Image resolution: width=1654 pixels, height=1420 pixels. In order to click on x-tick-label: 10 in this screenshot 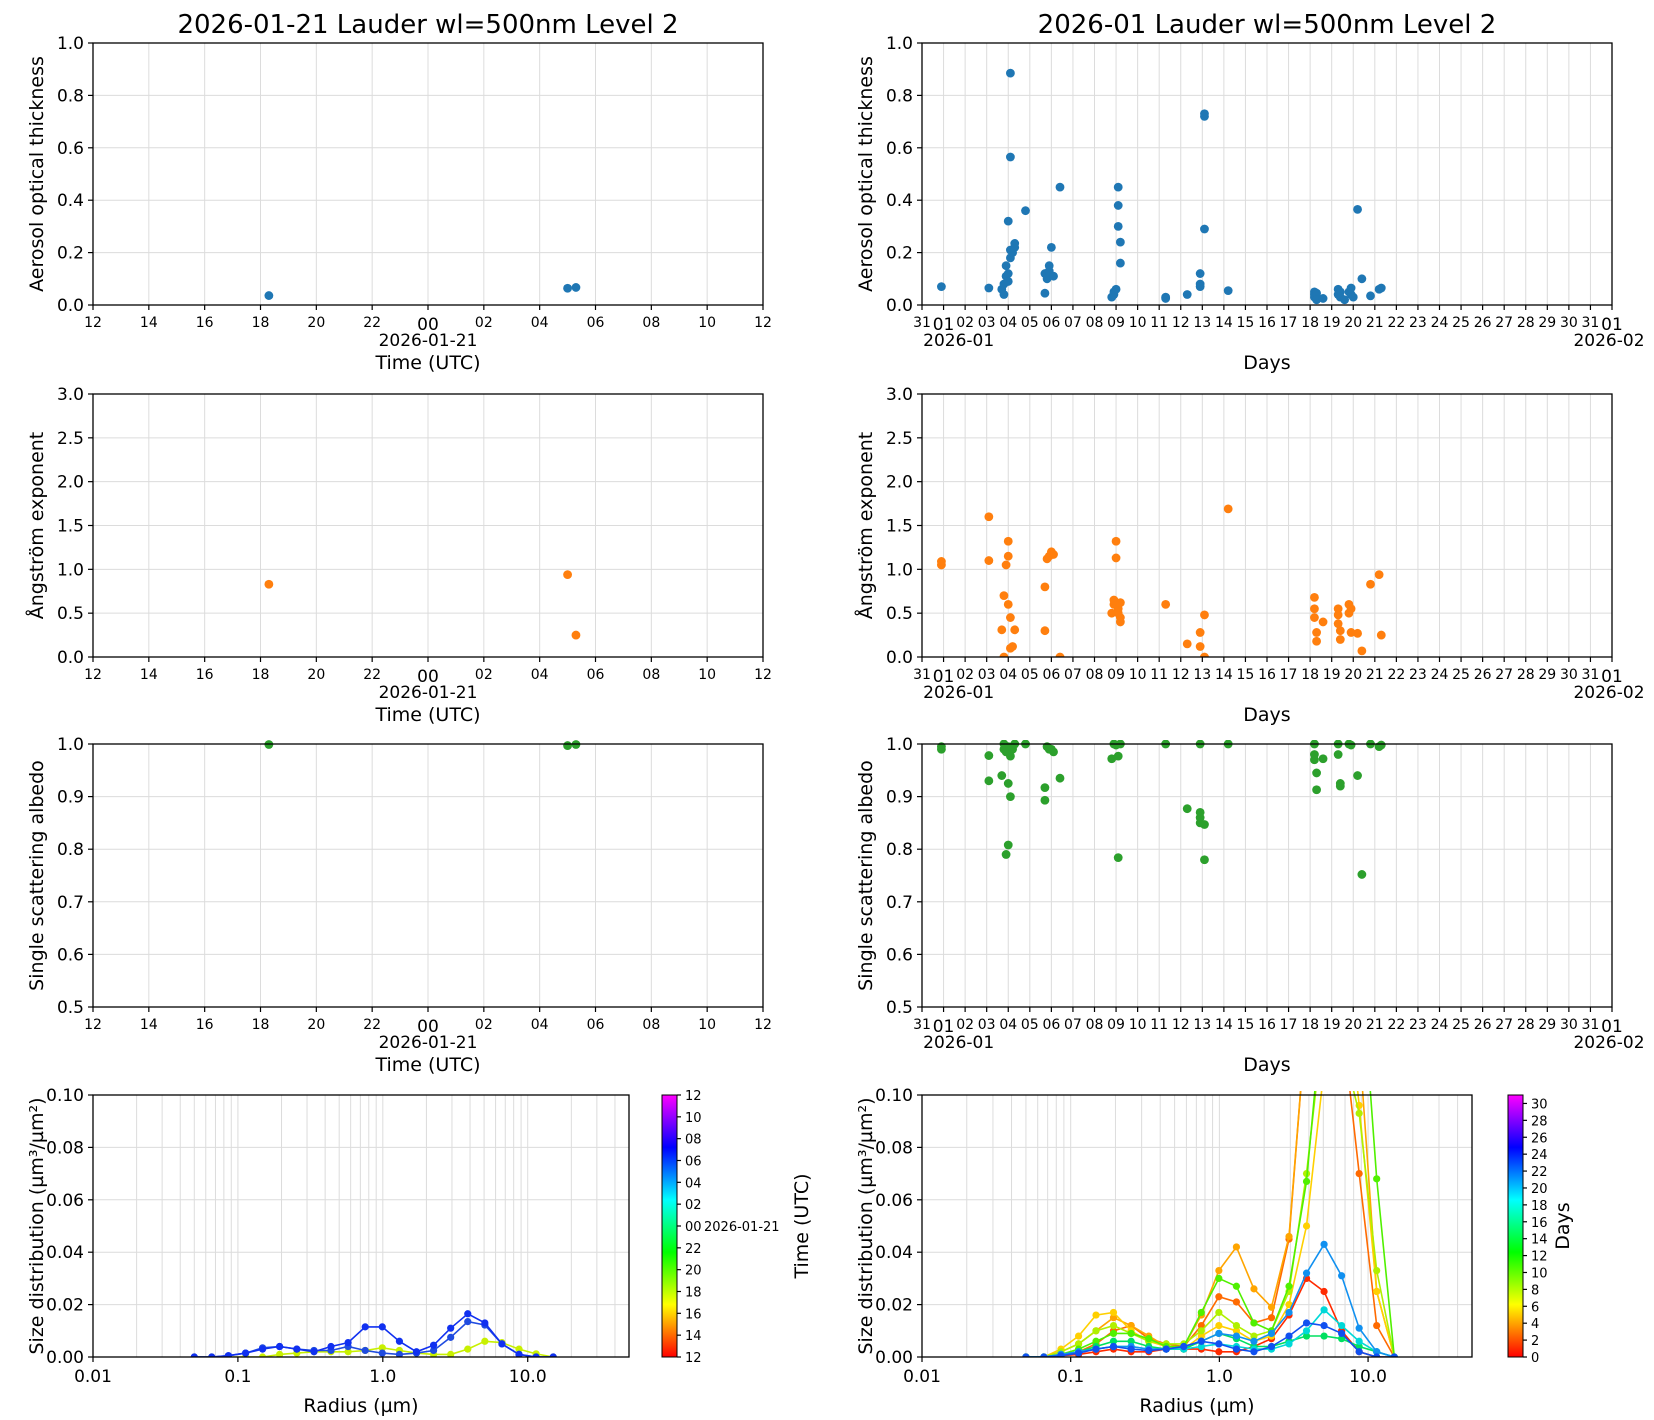, I will do `click(707, 675)`.